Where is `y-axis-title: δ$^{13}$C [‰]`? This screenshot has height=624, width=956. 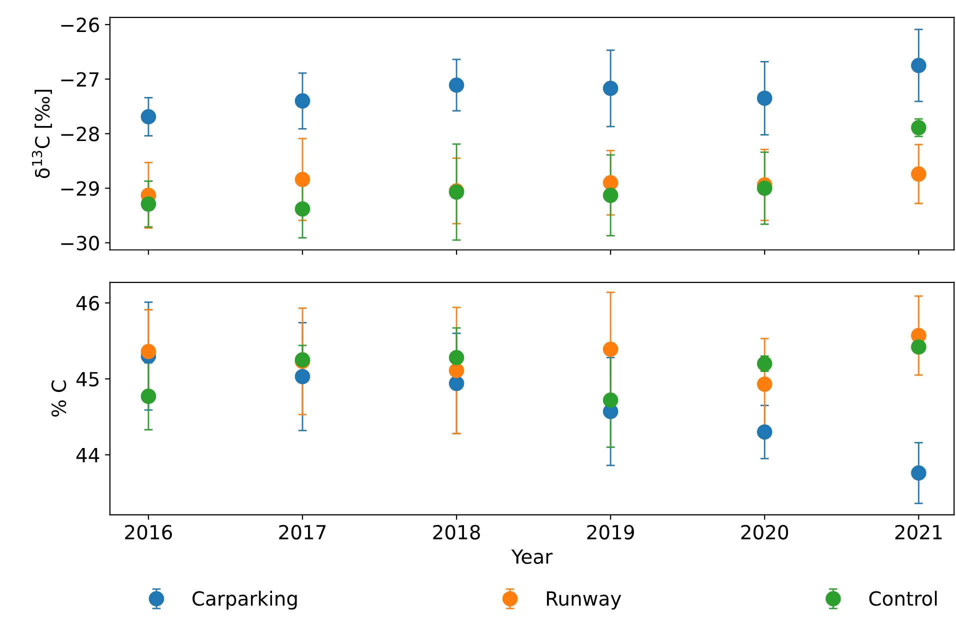
y-axis-title: δ$^{13}$C [‰] is located at coordinates (42, 134).